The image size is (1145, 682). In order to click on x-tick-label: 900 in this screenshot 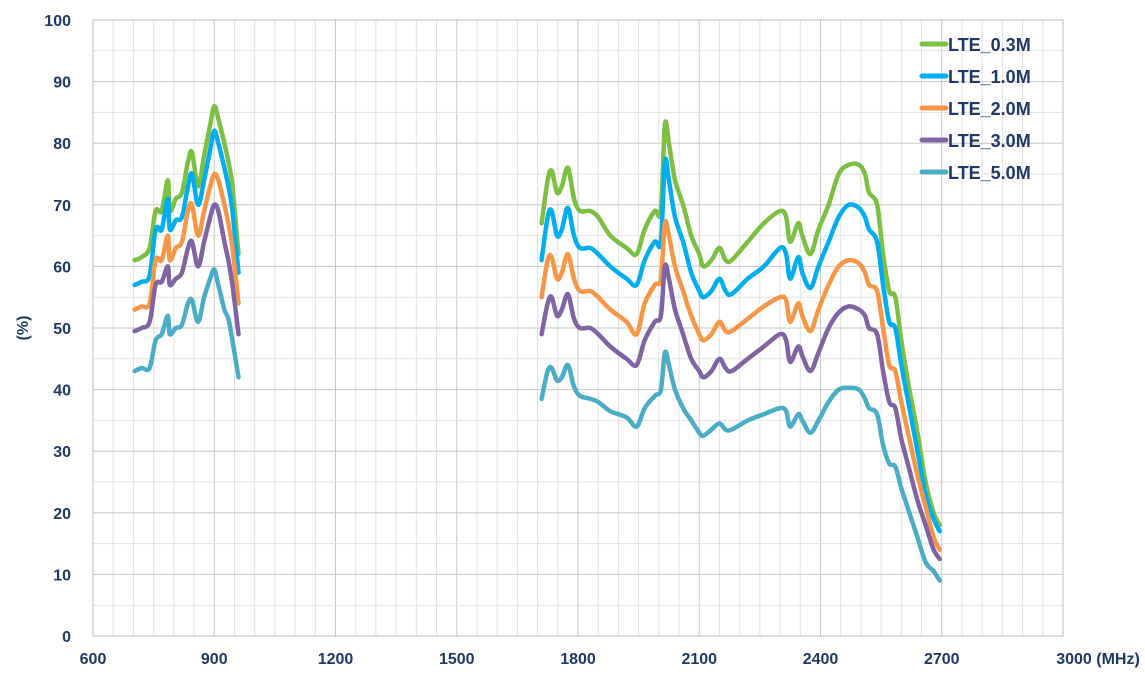, I will do `click(214, 659)`.